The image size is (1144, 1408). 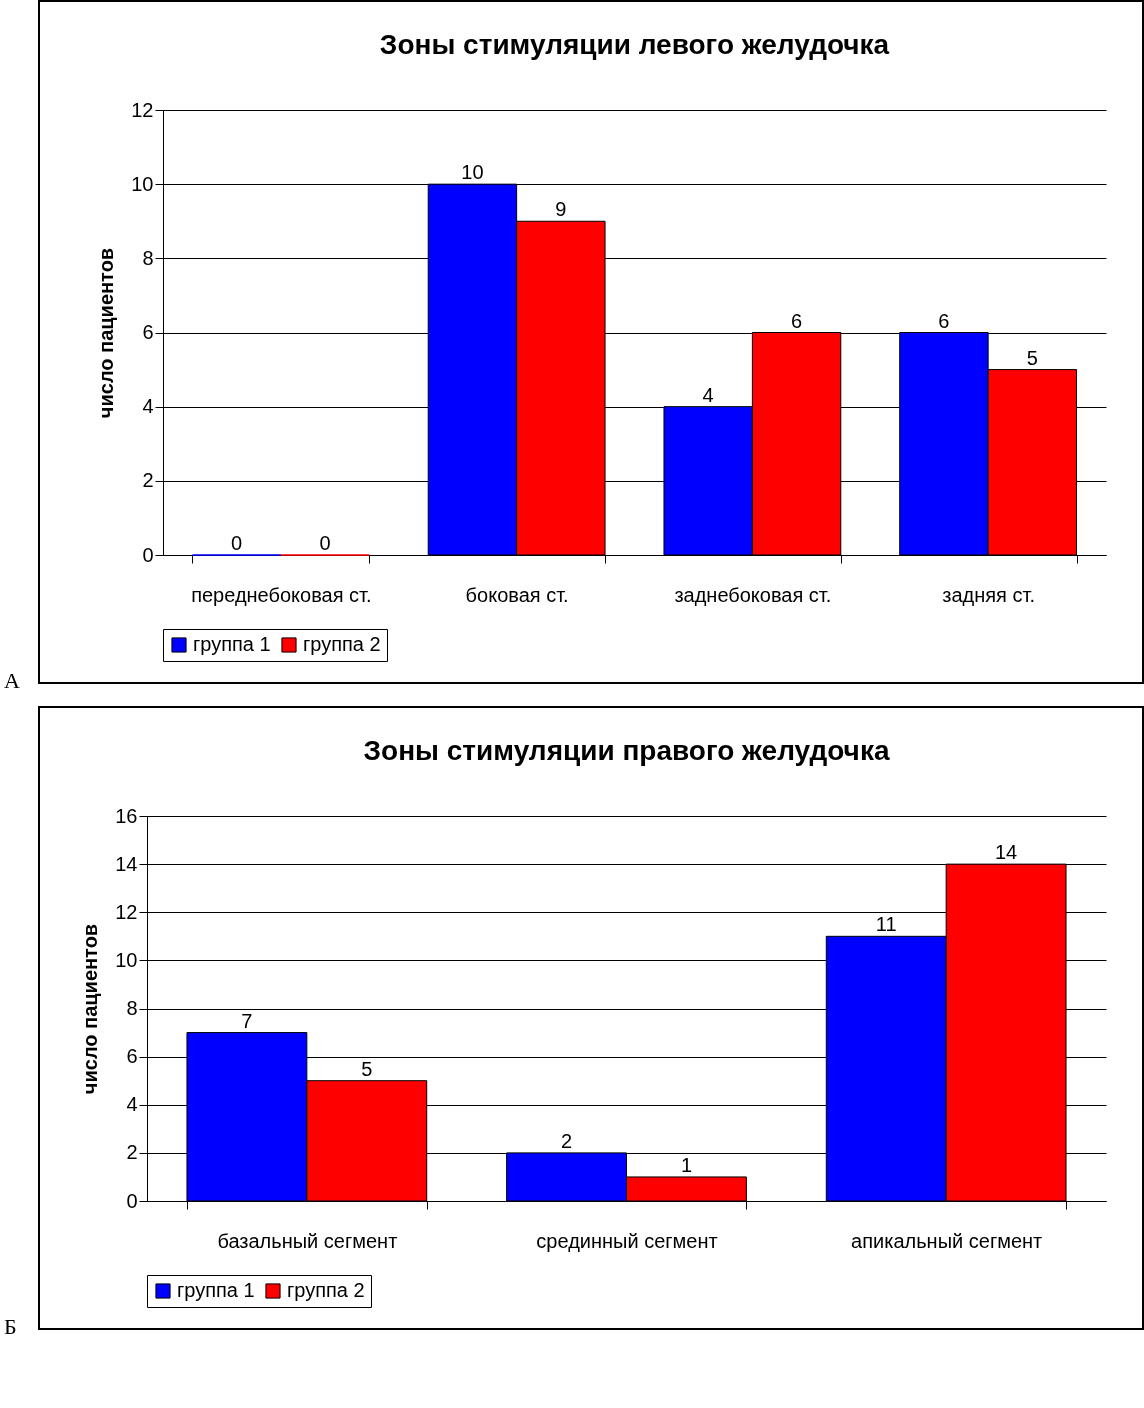 I want to click on x-tick-label: заднебоковая ст., so click(x=753, y=594).